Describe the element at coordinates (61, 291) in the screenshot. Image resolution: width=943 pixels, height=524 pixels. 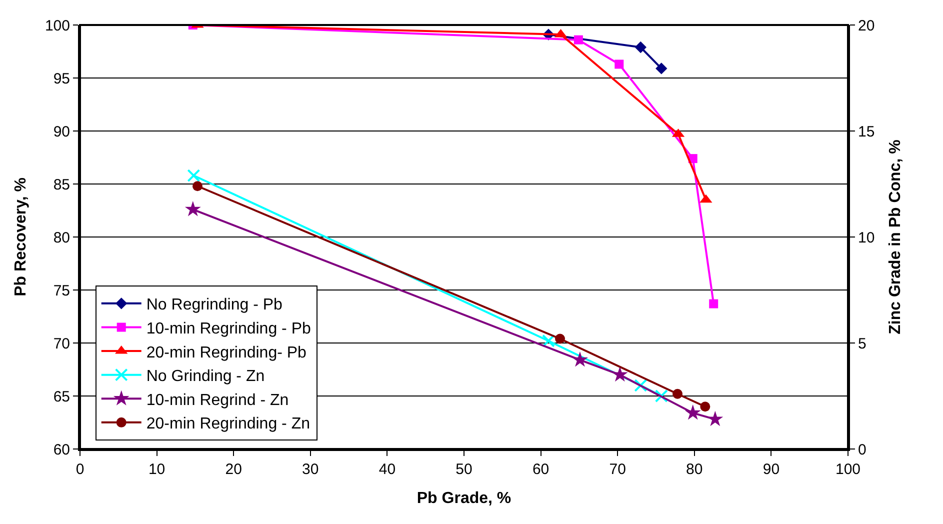
I see `y-tick-label: 75` at that location.